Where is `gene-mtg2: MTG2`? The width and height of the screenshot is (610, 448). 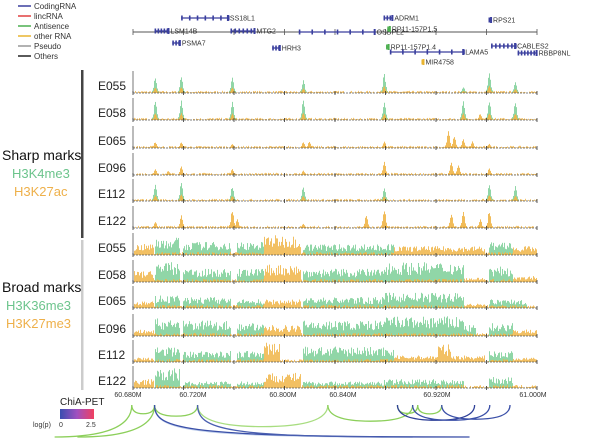
gene-mtg2: MTG2 is located at coordinates (253, 32).